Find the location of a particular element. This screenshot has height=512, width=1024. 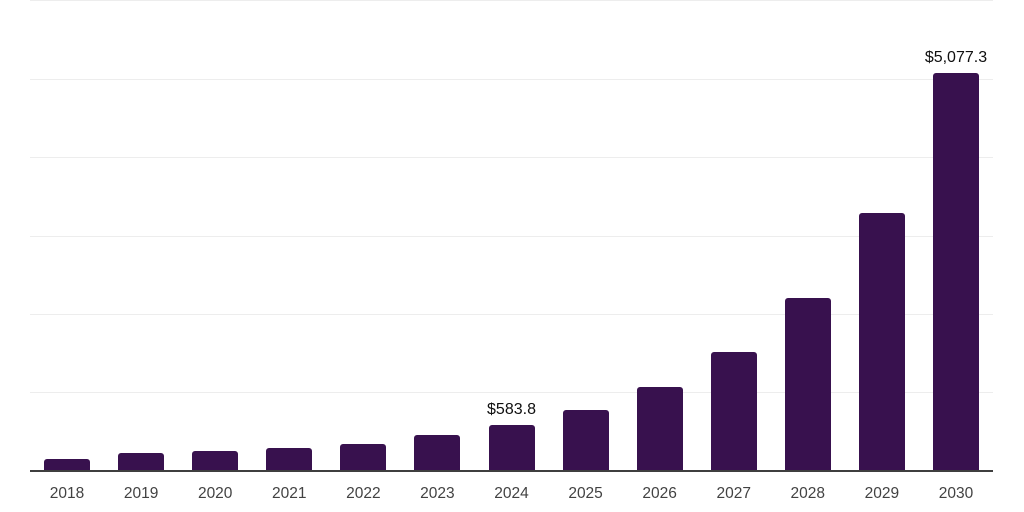

x-tick-2024: 2024 is located at coordinates (511, 493).